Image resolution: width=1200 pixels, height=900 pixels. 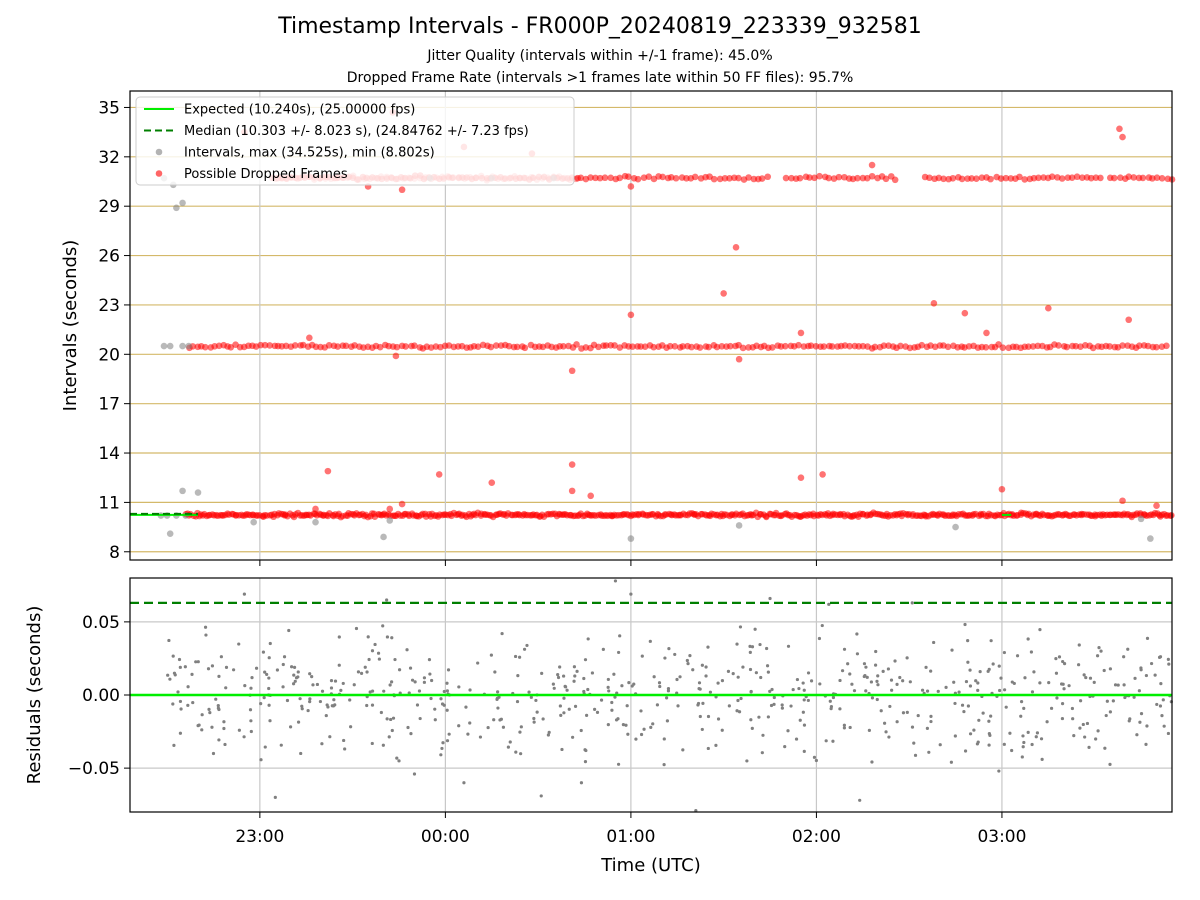 I want to click on ytick-label: 29, so click(x=109, y=207).